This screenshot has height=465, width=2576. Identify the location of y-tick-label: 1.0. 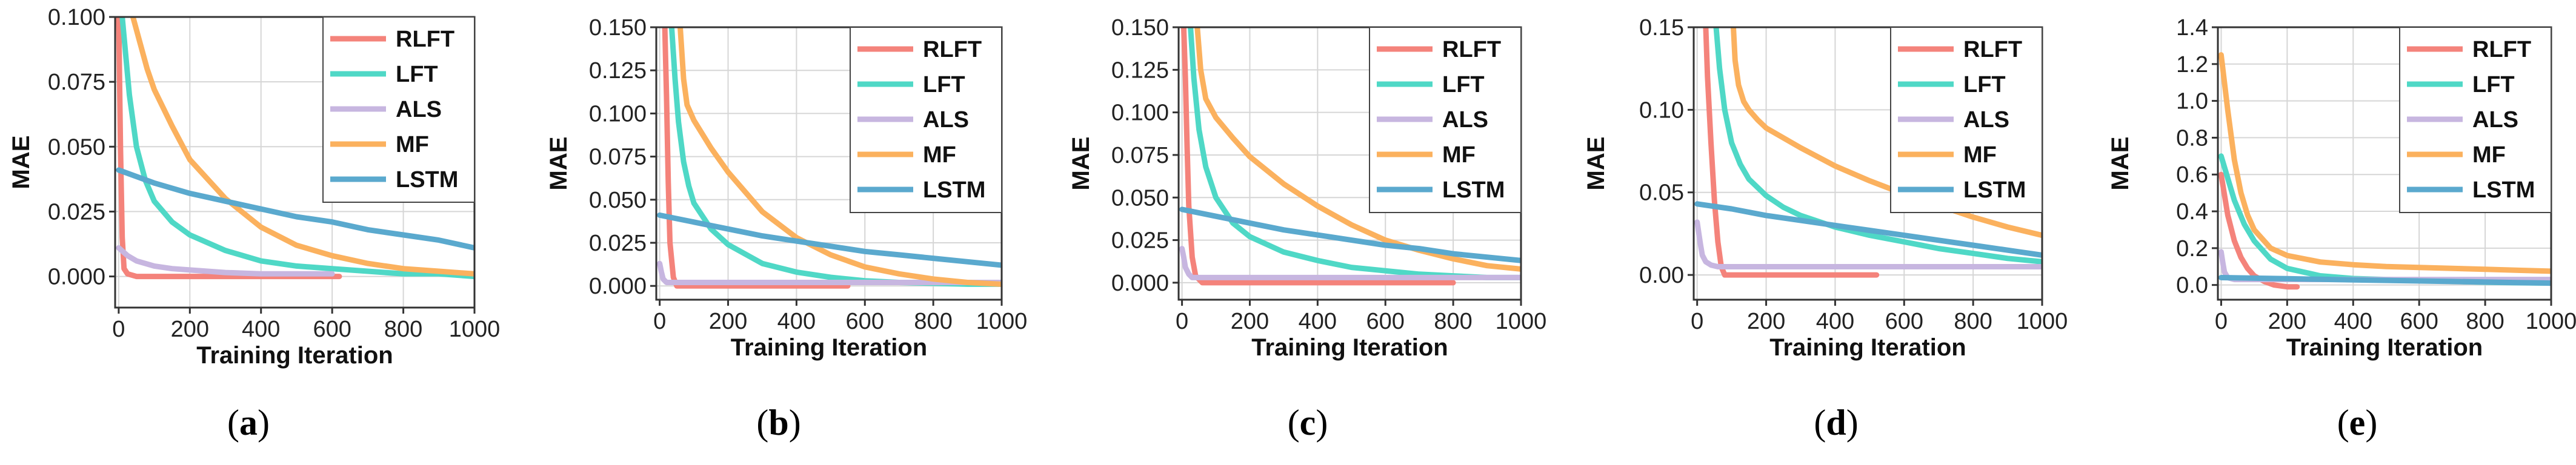
(2192, 101).